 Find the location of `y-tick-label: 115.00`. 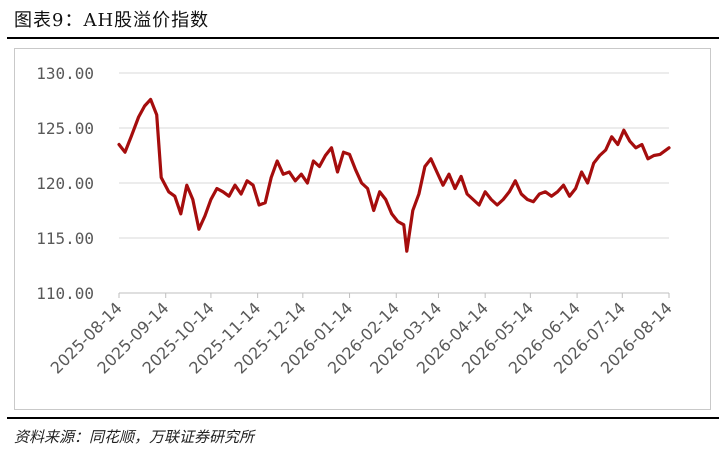

y-tick-label: 115.00 is located at coordinates (65, 238).